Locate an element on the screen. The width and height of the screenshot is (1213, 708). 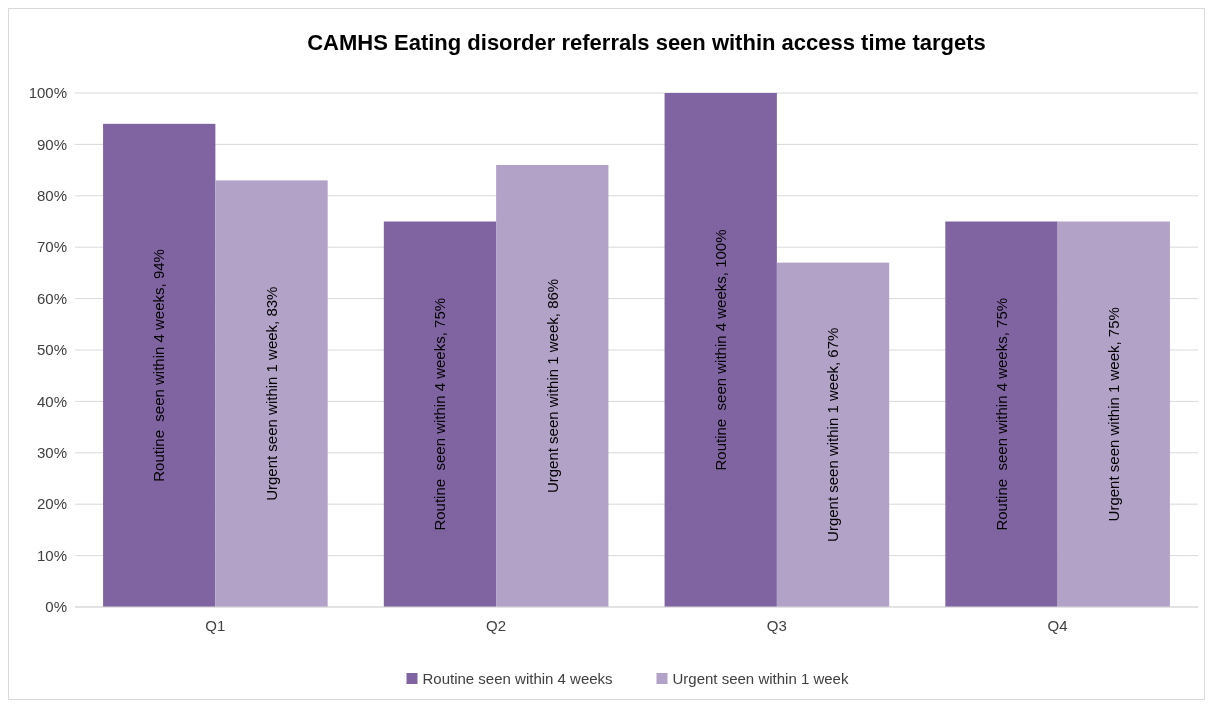
y-tick-label: 10% is located at coordinates (51, 555).